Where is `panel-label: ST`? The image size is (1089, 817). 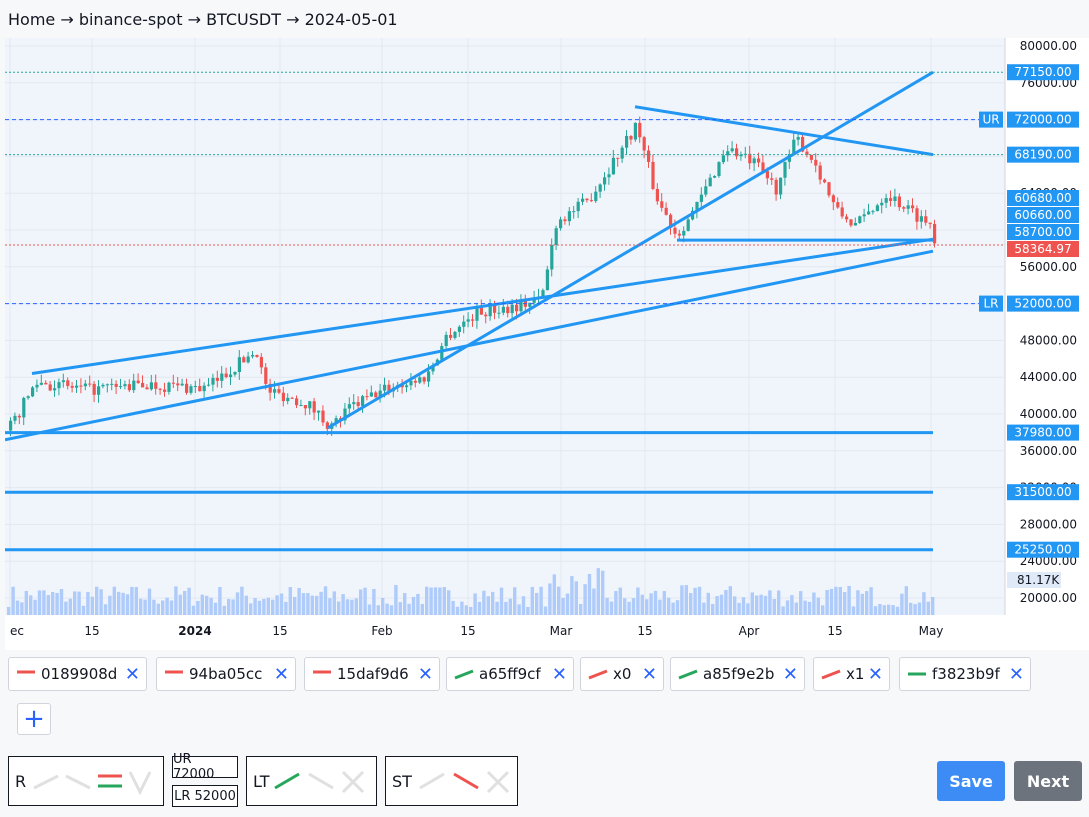
panel-label: ST is located at coordinates (402, 781).